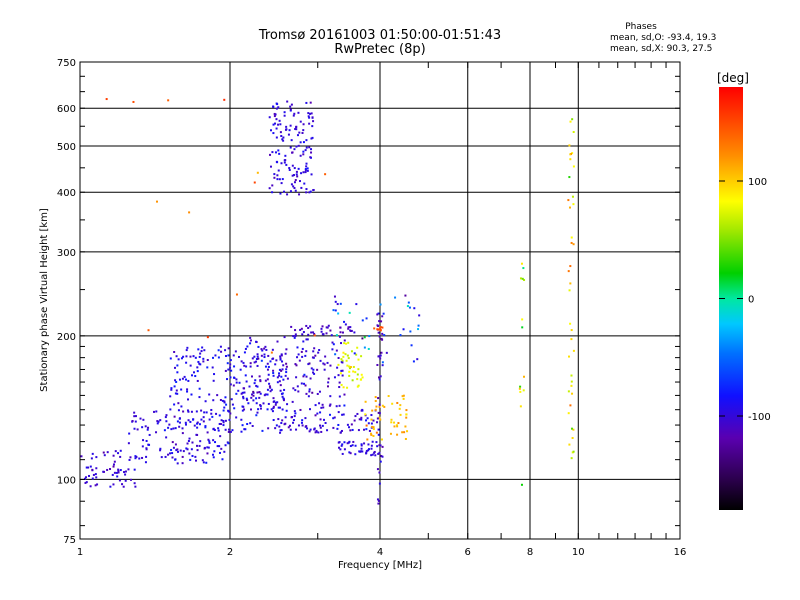  I want to click on colorbar-tick-label: 0, so click(751, 300).